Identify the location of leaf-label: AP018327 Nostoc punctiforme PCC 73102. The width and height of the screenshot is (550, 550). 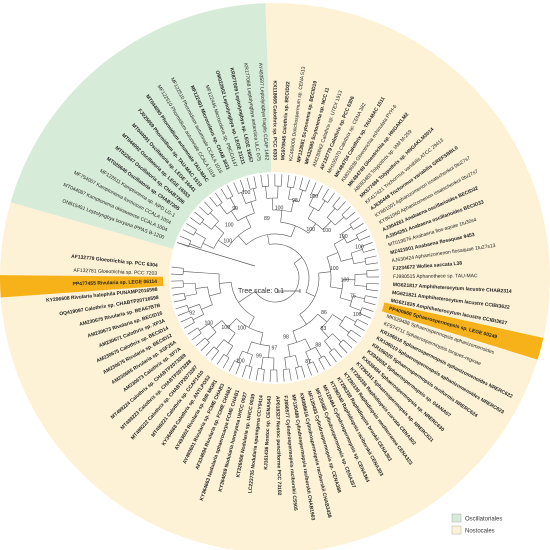
(278, 446).